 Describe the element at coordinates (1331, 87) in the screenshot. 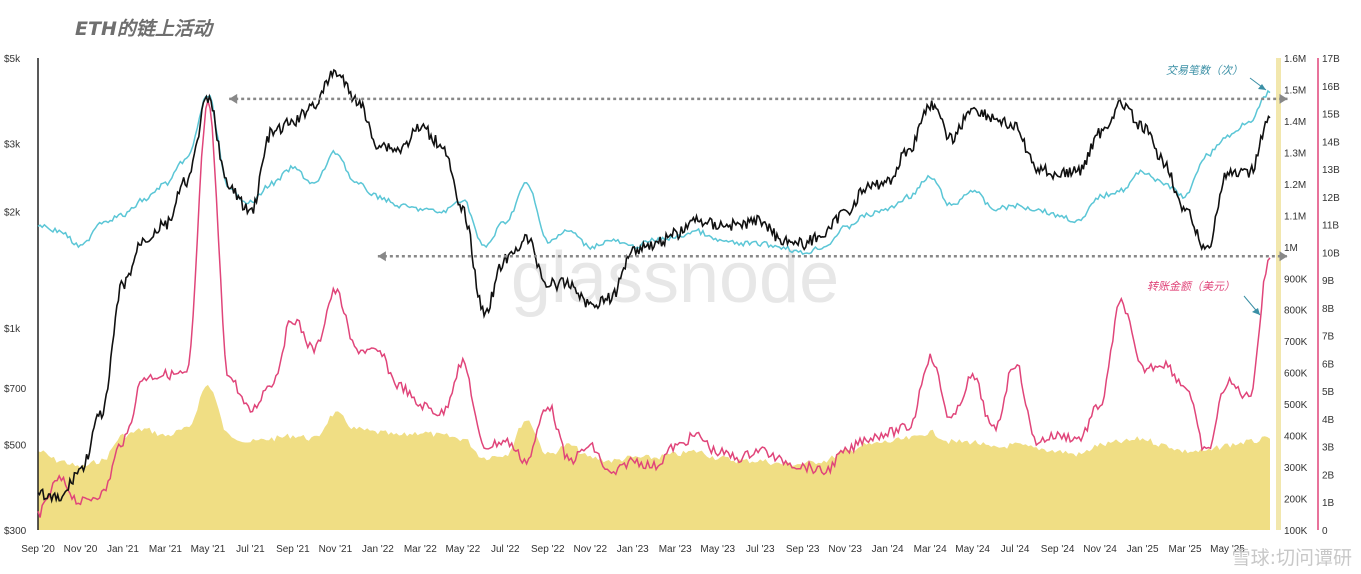

I see `right-axis-2-tick-label: 16B` at that location.